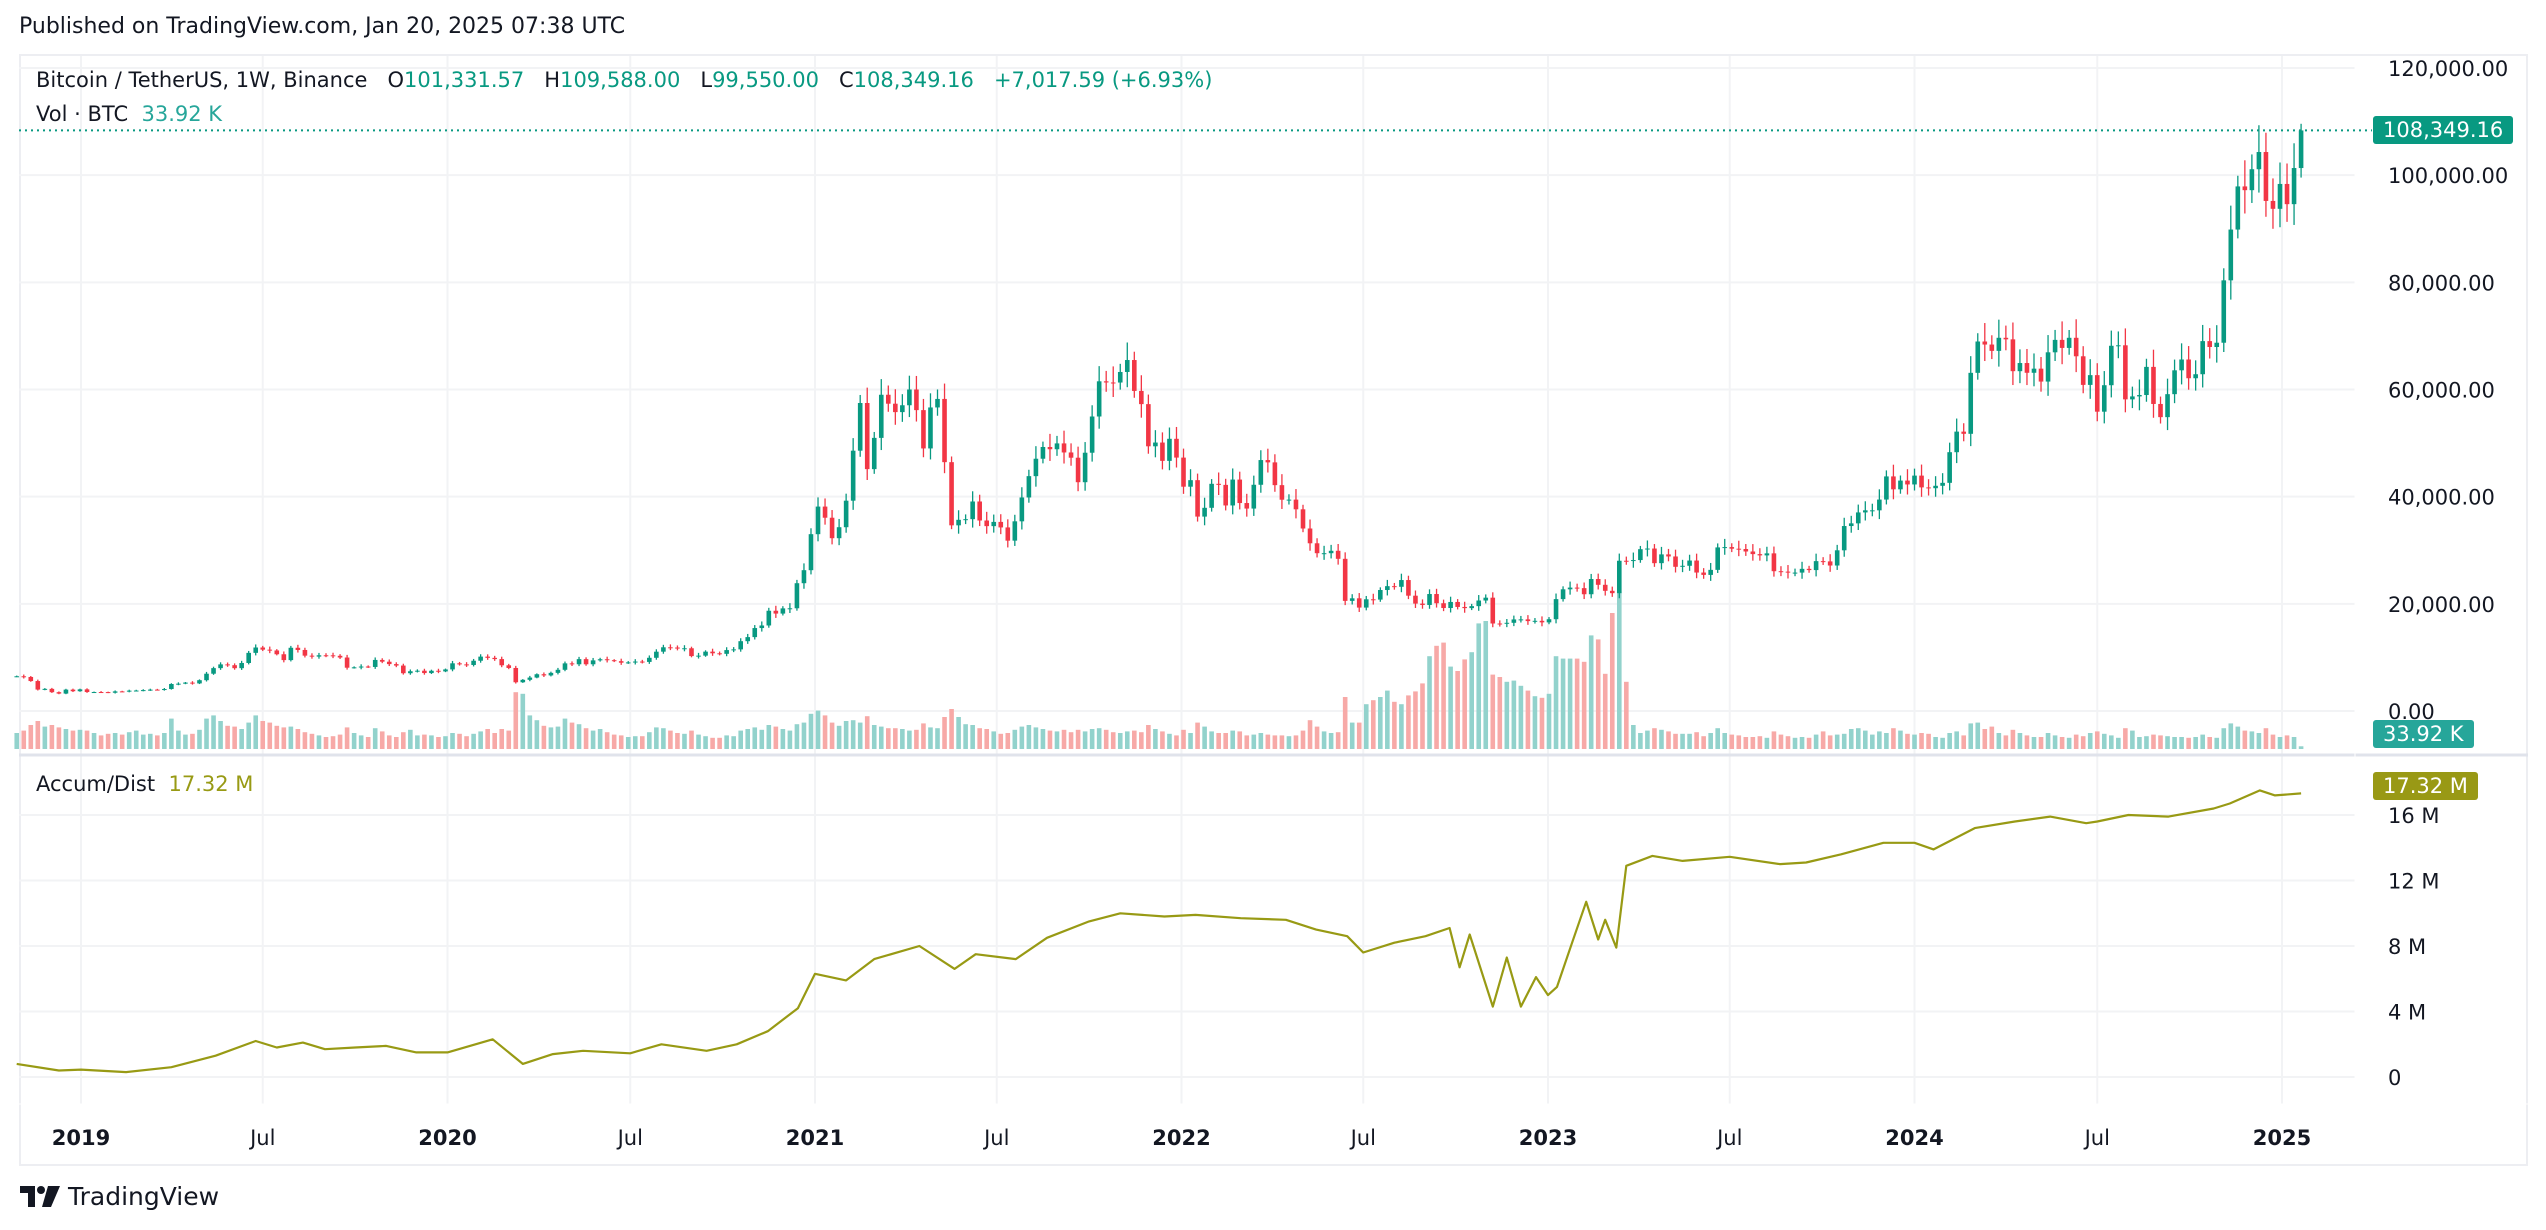  Describe the element at coordinates (2282, 1138) in the screenshot. I see `time-tick-label: 2025` at that location.